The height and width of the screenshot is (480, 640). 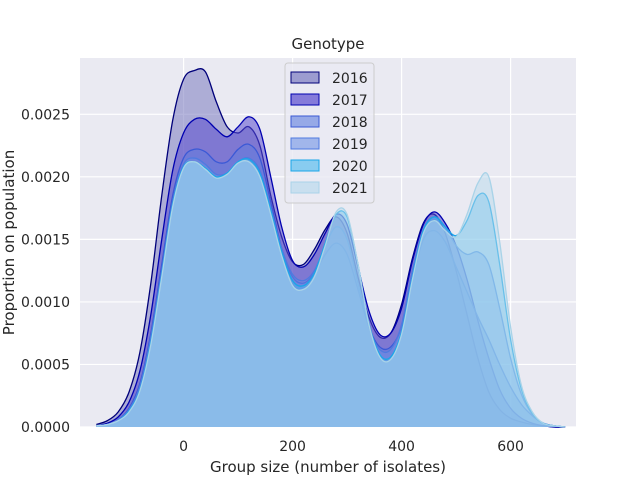 What do you see at coordinates (45, 178) in the screenshot?
I see `y-tick-label: 0.0020` at bounding box center [45, 178].